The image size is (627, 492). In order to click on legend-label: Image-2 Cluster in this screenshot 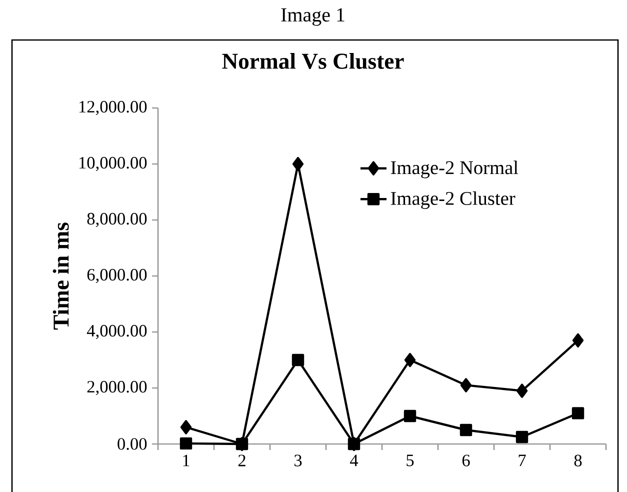, I will do `click(453, 200)`.